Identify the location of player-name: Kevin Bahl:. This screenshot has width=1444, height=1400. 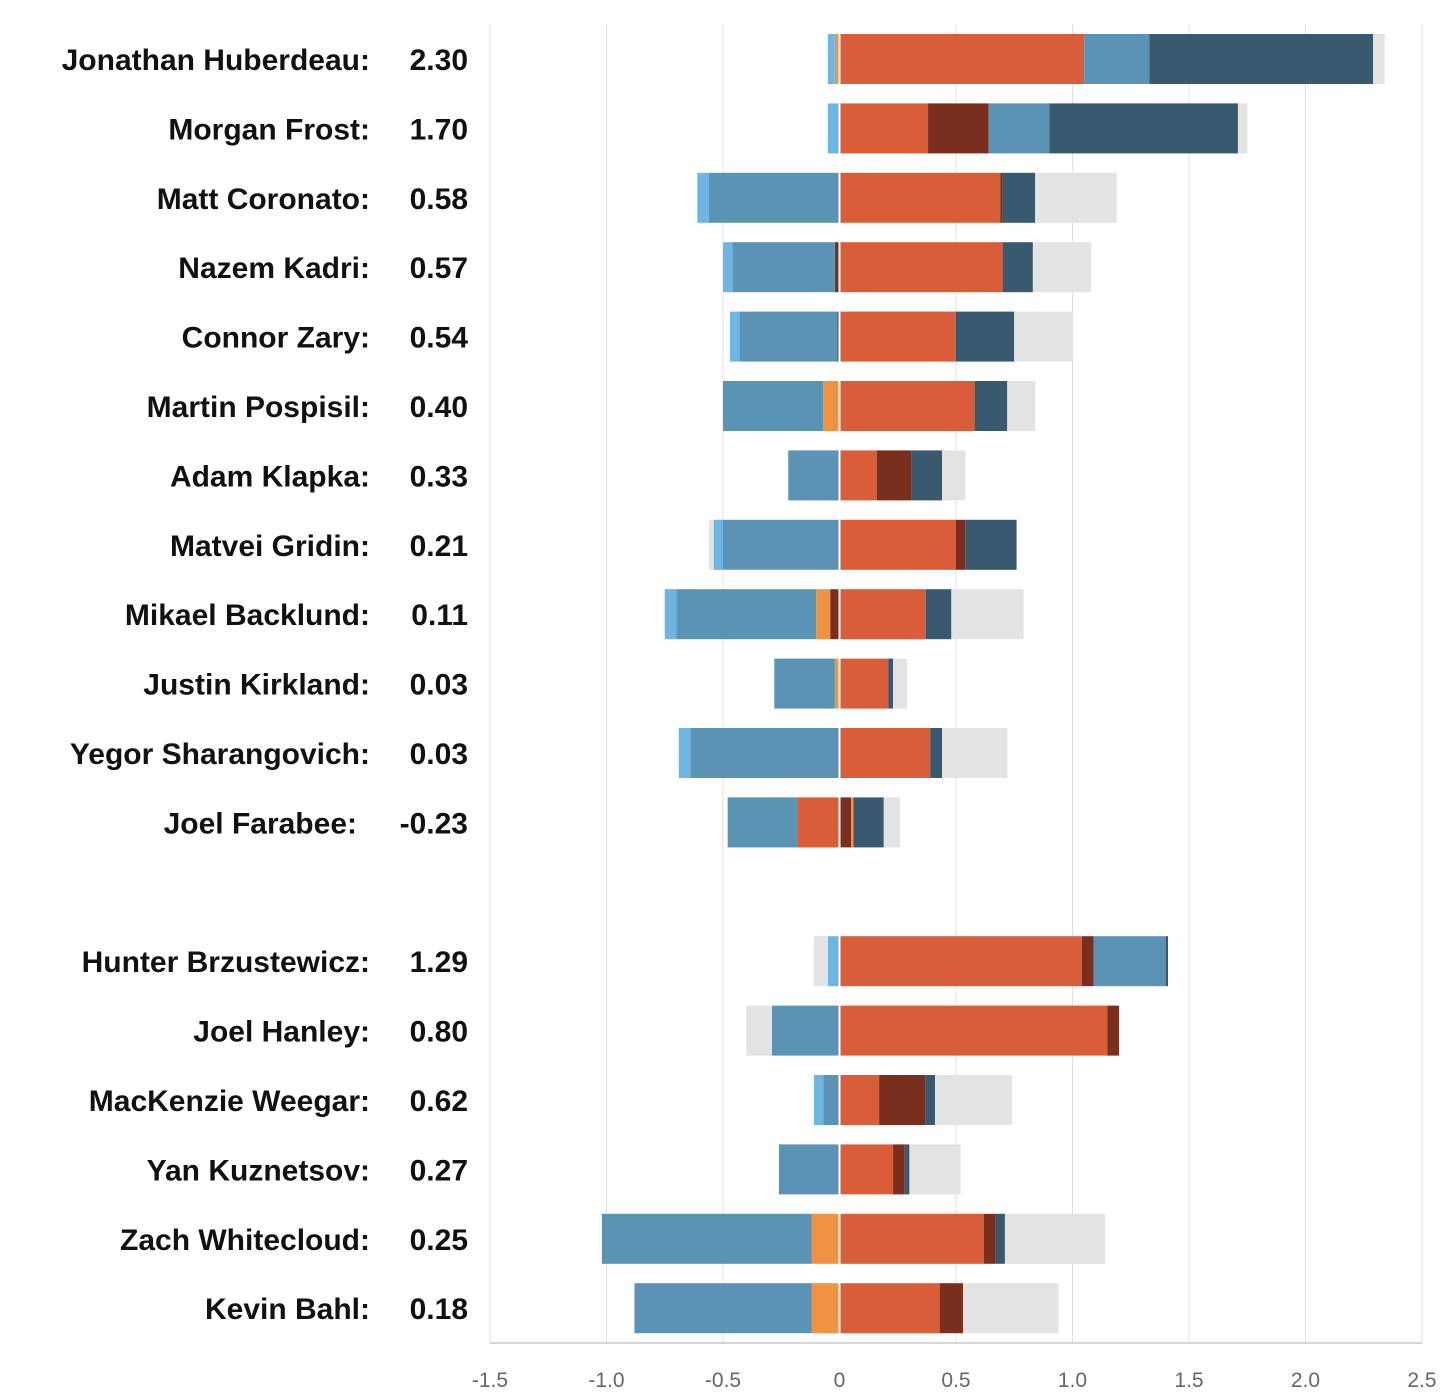
(287, 1309).